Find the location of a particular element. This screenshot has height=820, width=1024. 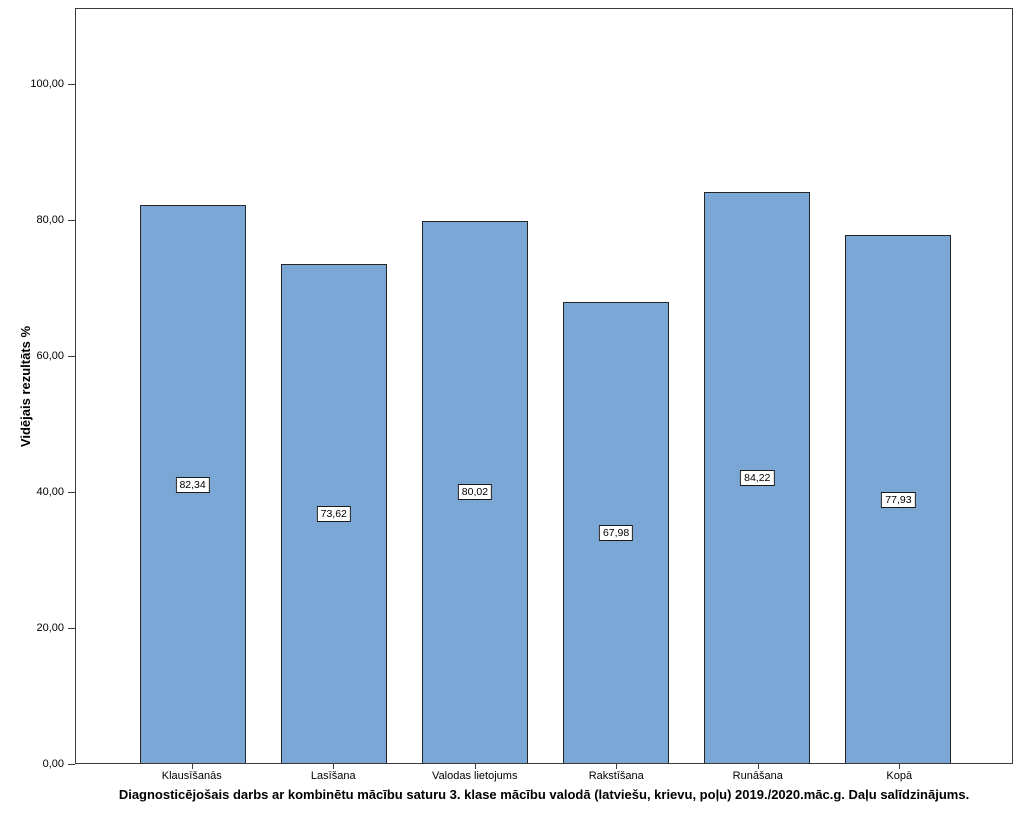

y-tick-label: 40,00 is located at coordinates (50, 491).